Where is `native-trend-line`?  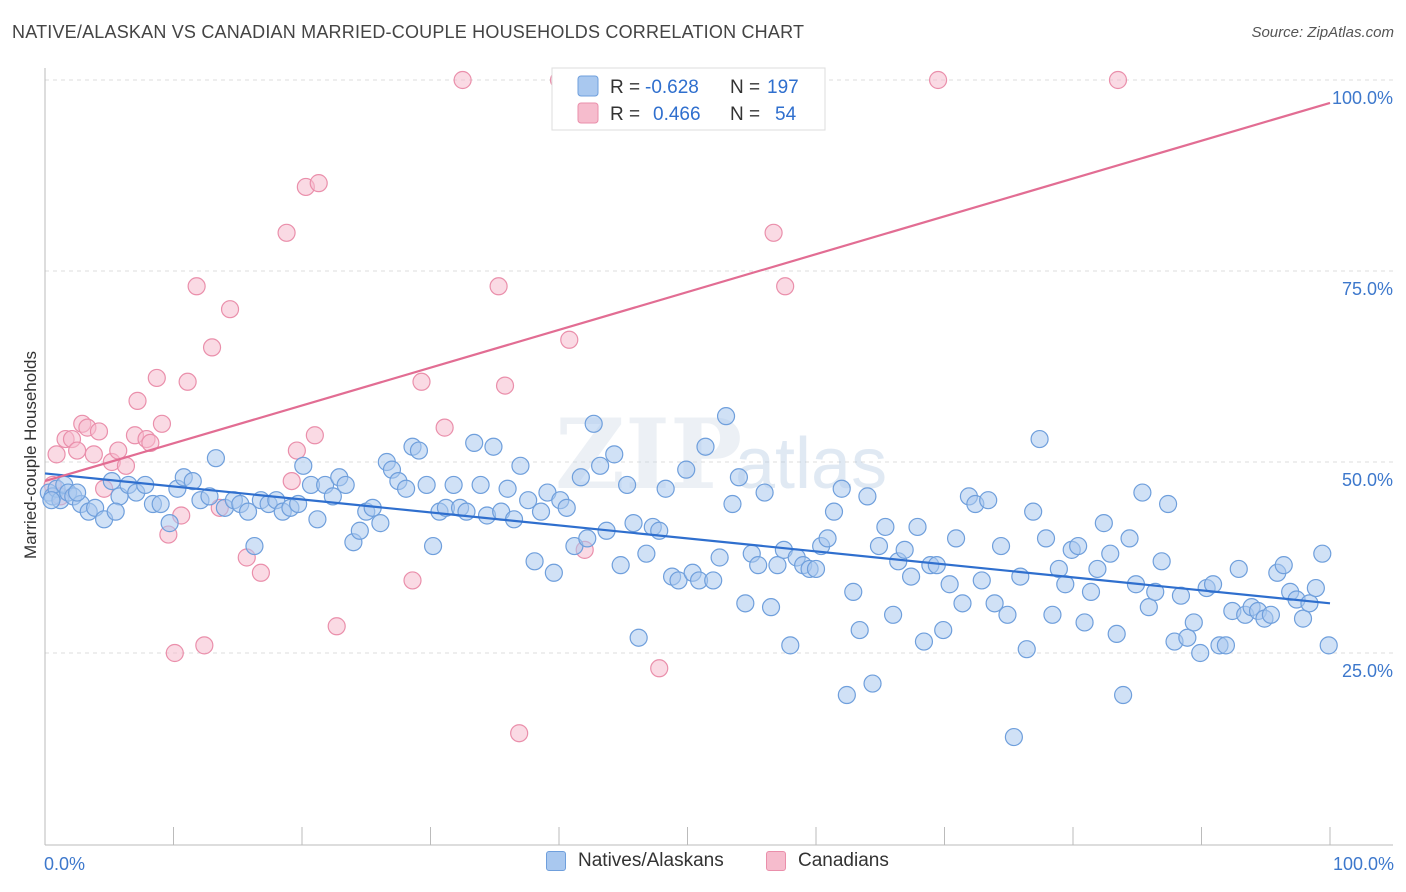
native-trend-line is located at coordinates (687, 538).